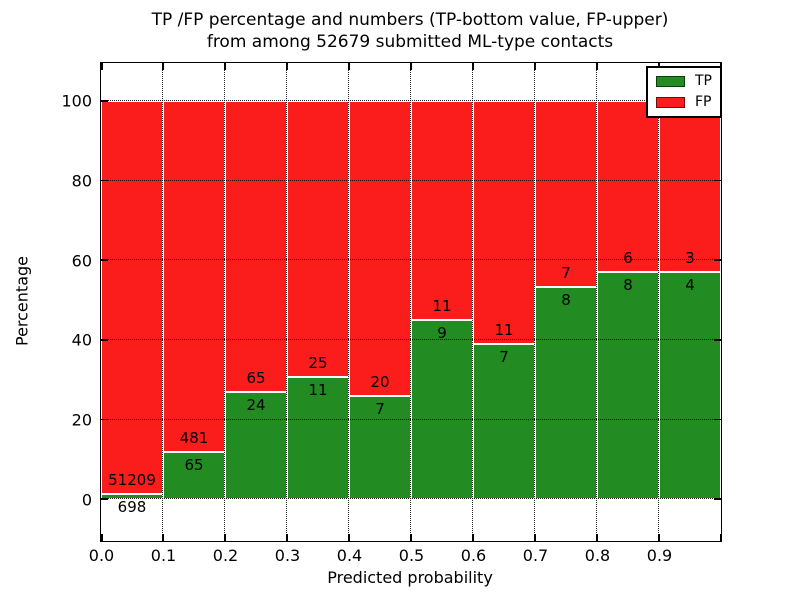 The image size is (800, 600). Describe the element at coordinates (349, 555) in the screenshot. I see `x-tick-label: 0.4` at that location.